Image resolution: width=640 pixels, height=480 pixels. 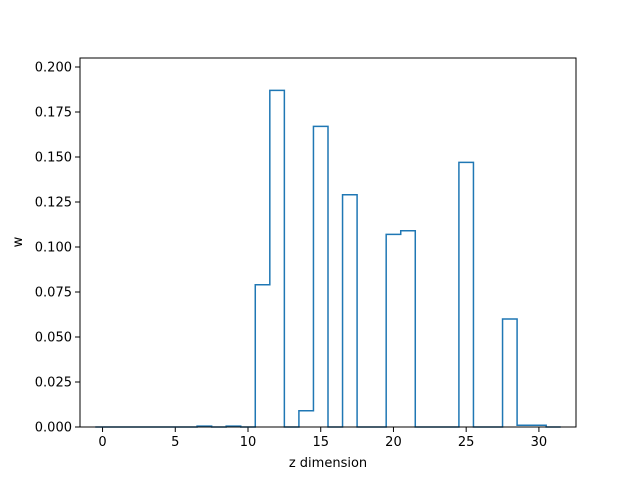 I want to click on y-tick-label: 0.175, so click(x=53, y=113).